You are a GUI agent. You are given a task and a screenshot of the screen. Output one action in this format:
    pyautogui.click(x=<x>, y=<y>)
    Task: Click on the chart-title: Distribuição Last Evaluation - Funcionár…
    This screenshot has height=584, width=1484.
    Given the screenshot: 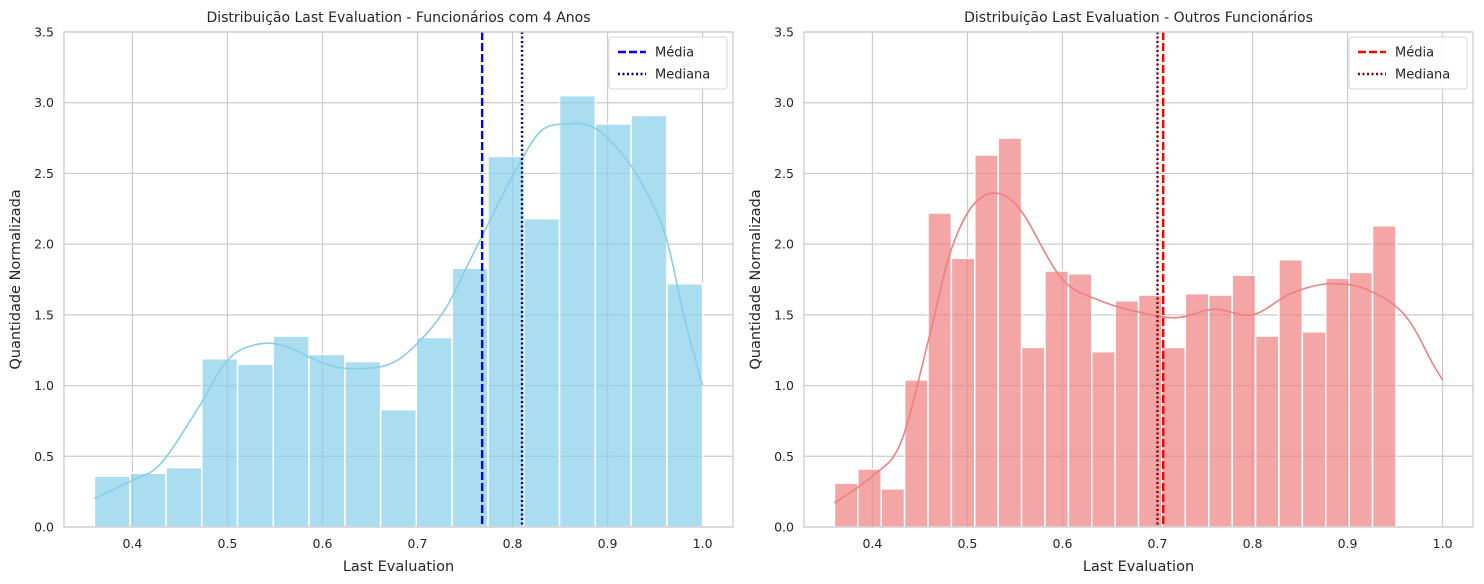 What is the action you would take?
    pyautogui.click(x=398, y=18)
    